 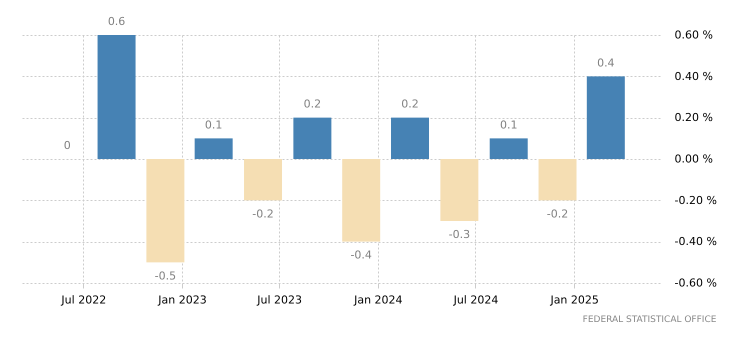 I want to click on y-tick-label: 0.40 %, so click(x=693, y=76).